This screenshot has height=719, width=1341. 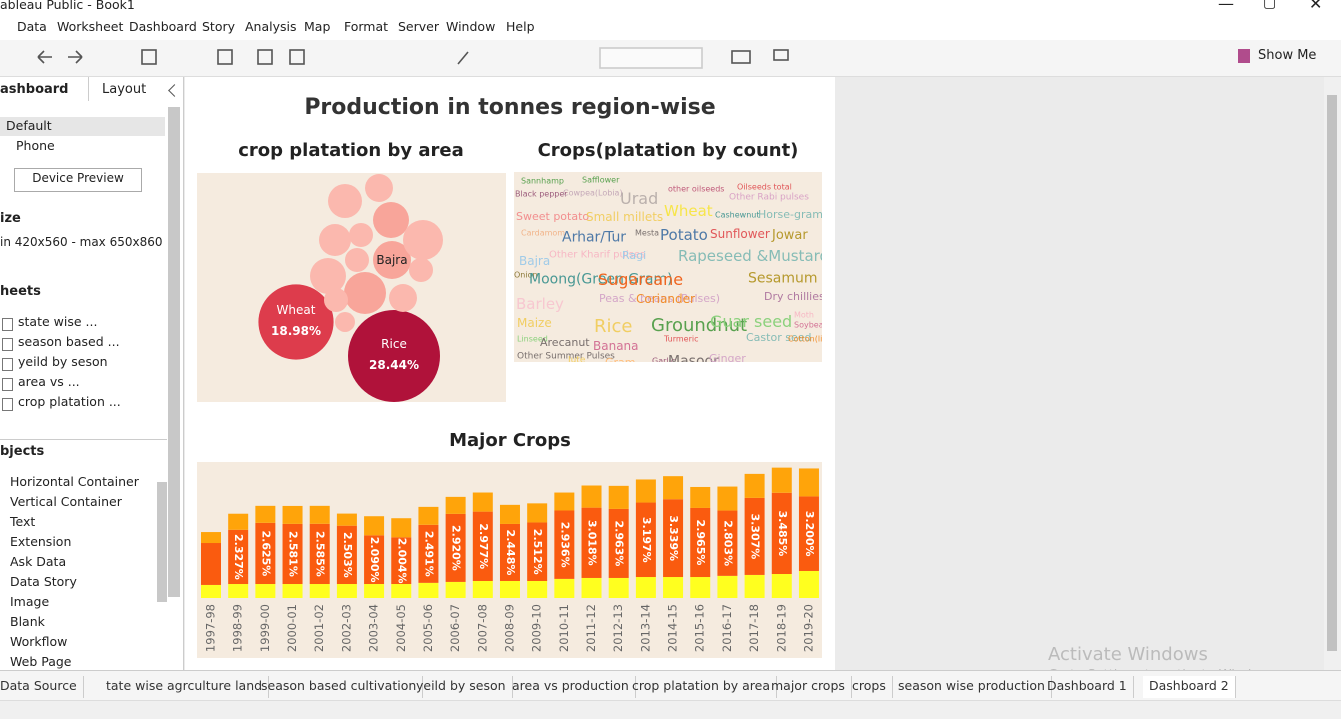 What do you see at coordinates (781, 55) in the screenshot?
I see `presentation` at bounding box center [781, 55].